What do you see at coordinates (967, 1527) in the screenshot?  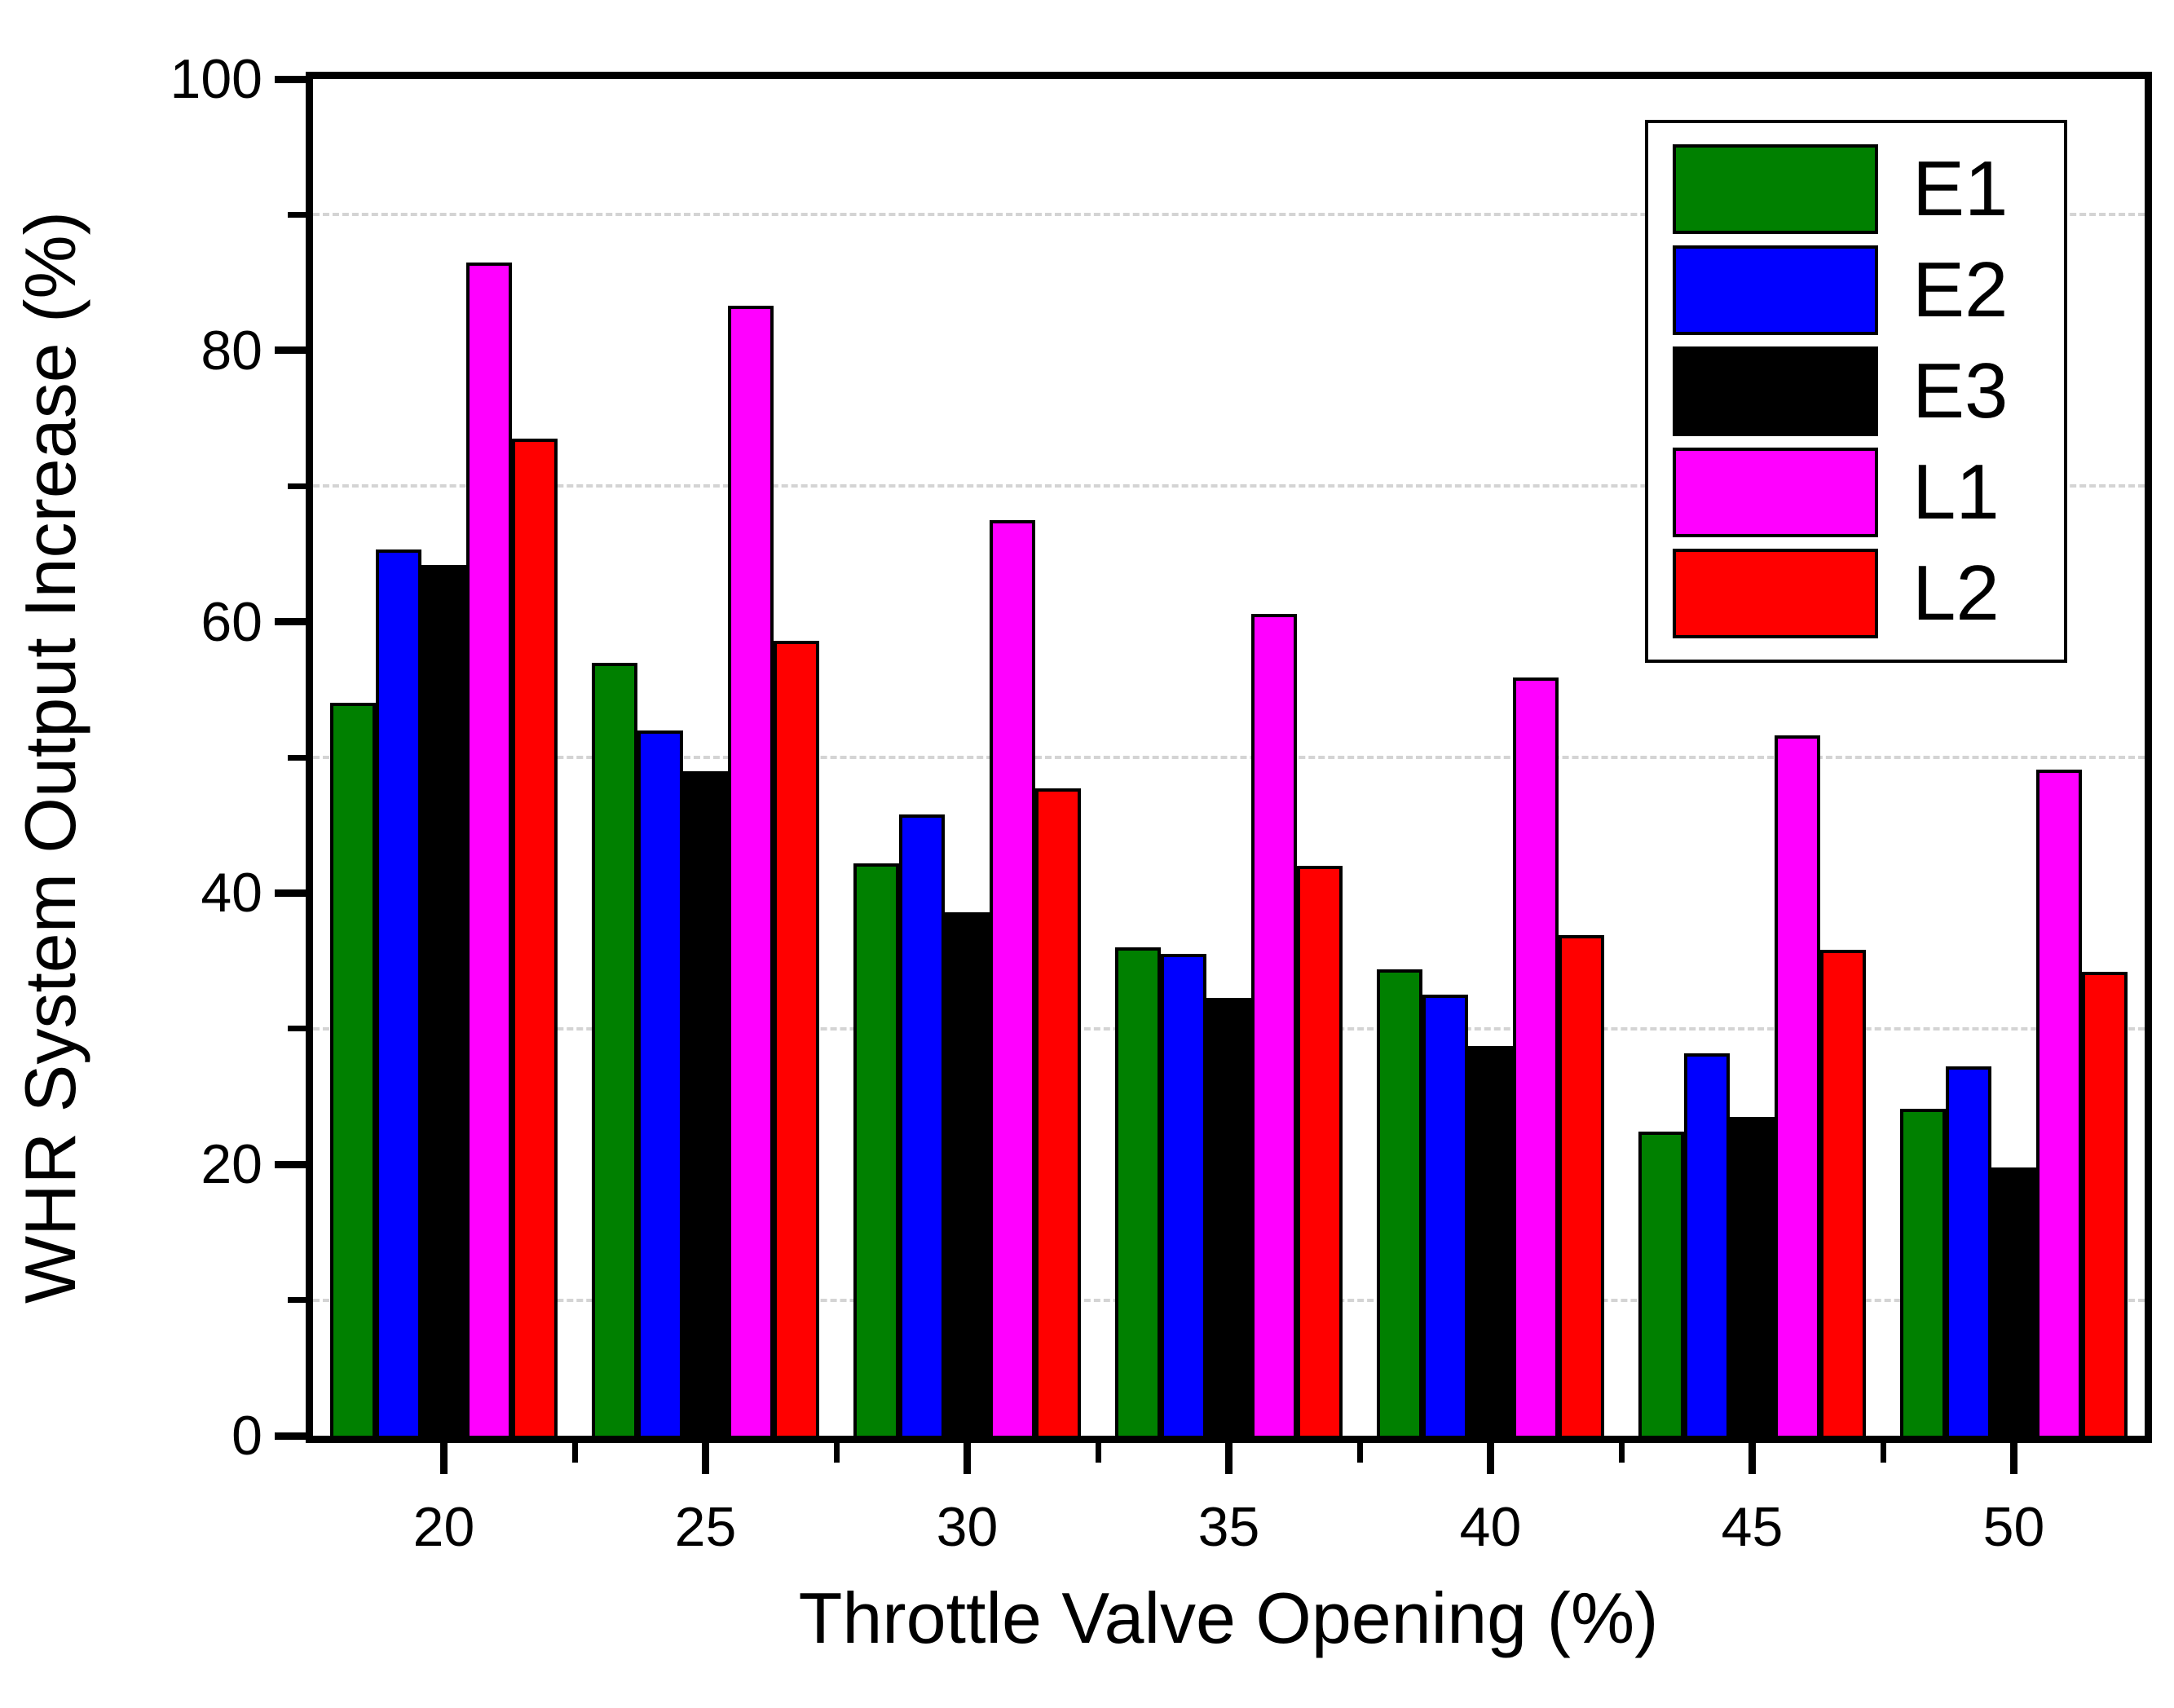 I see `x-tick-label-30: 30` at bounding box center [967, 1527].